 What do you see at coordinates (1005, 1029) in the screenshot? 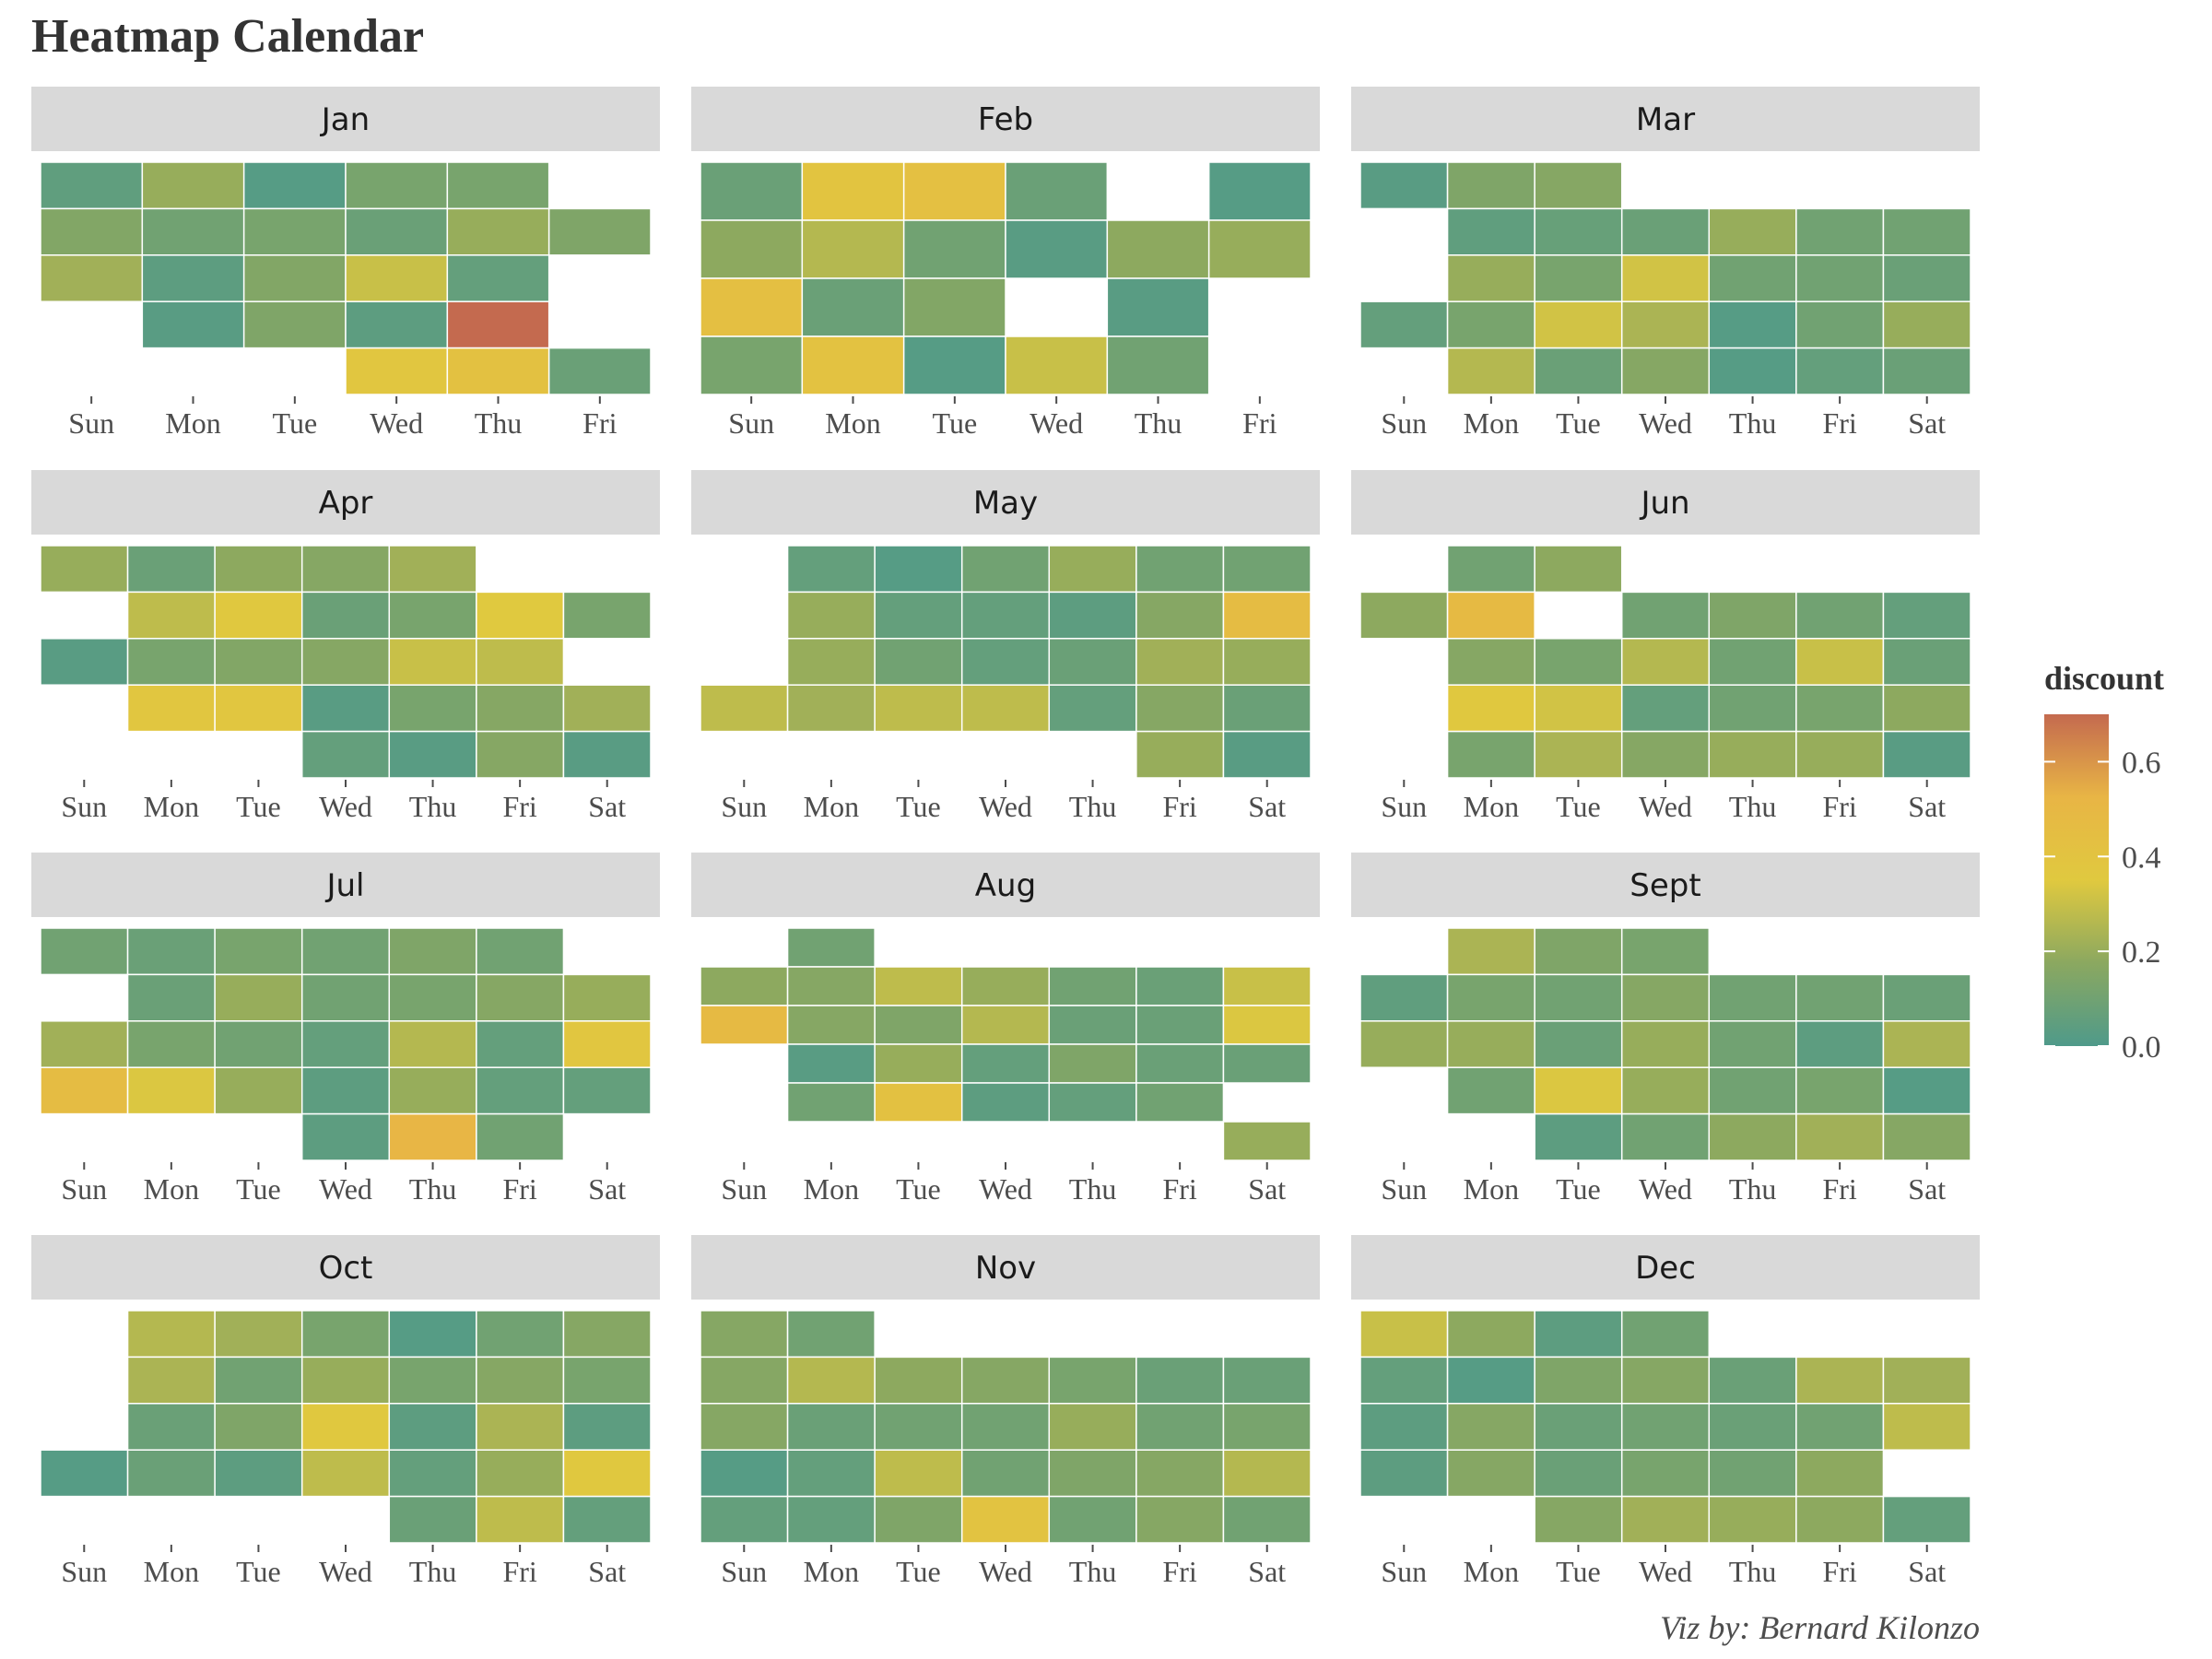
I see `month-panel-aug: Aug Sun Mon Tue Wed Thu Fri Sat` at bounding box center [1005, 1029].